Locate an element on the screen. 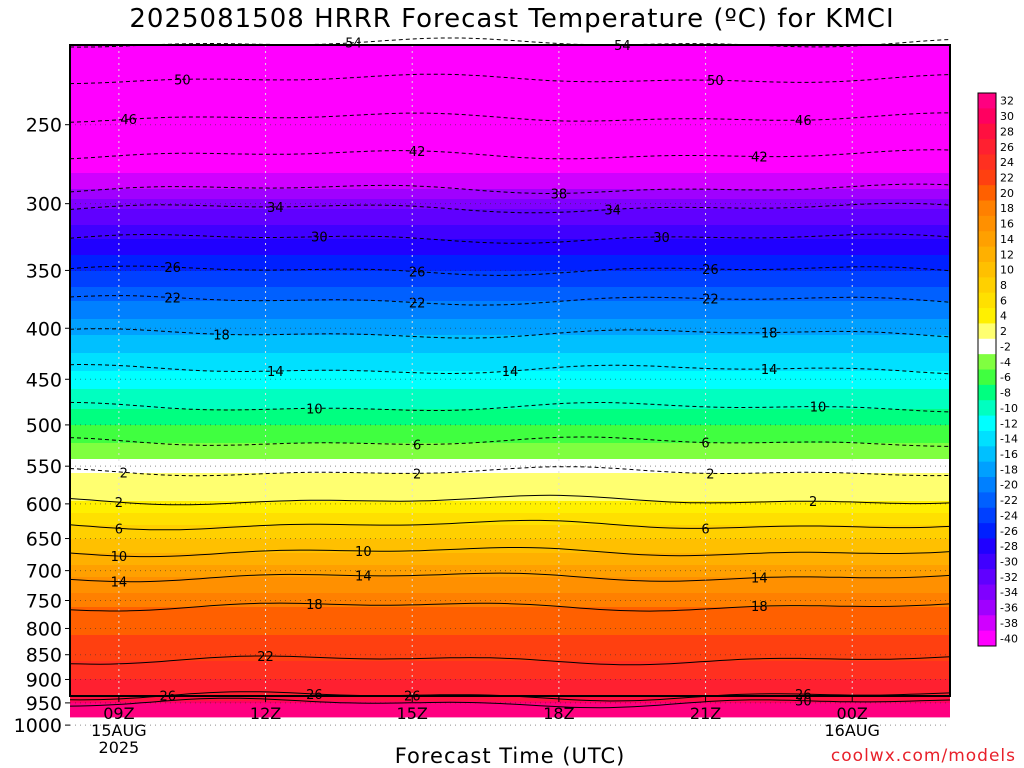  y-tick-label: 450 is located at coordinates (44, 380).